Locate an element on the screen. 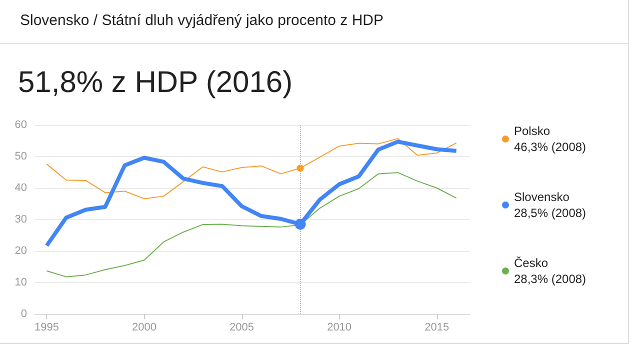 Image resolution: width=640 pixels, height=363 pixels. chart-title: 51,8% z HDP (2016) is located at coordinates (155, 83).